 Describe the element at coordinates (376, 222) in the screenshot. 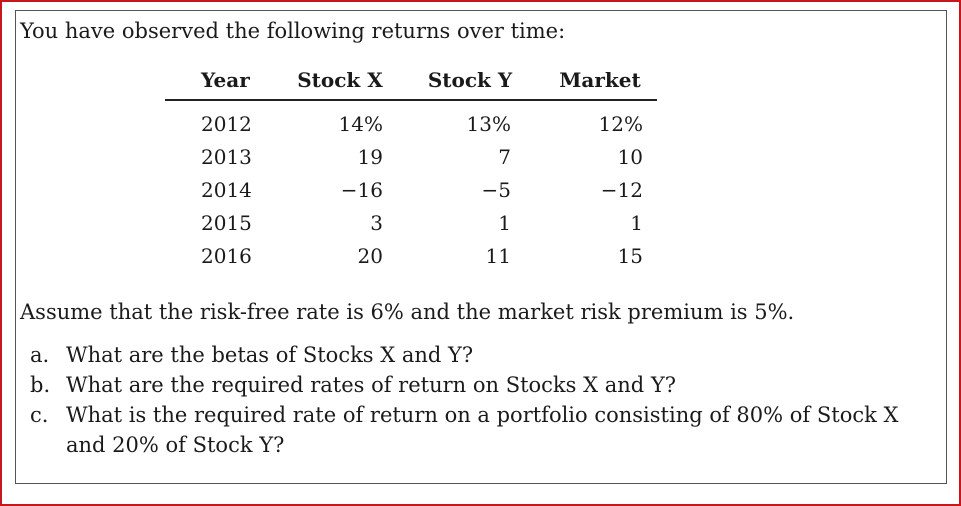

I see `cell-stock-x: 3` at that location.